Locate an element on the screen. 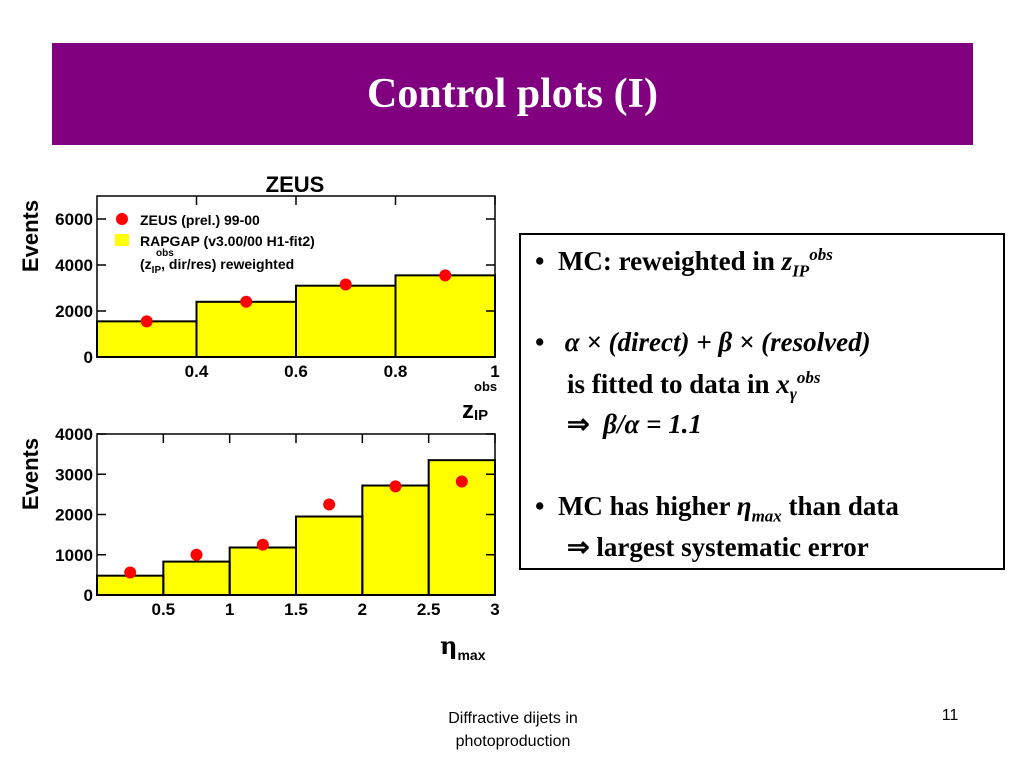 The height and width of the screenshot is (768, 1024). y-tick-label: 1000 is located at coordinates (74, 555).